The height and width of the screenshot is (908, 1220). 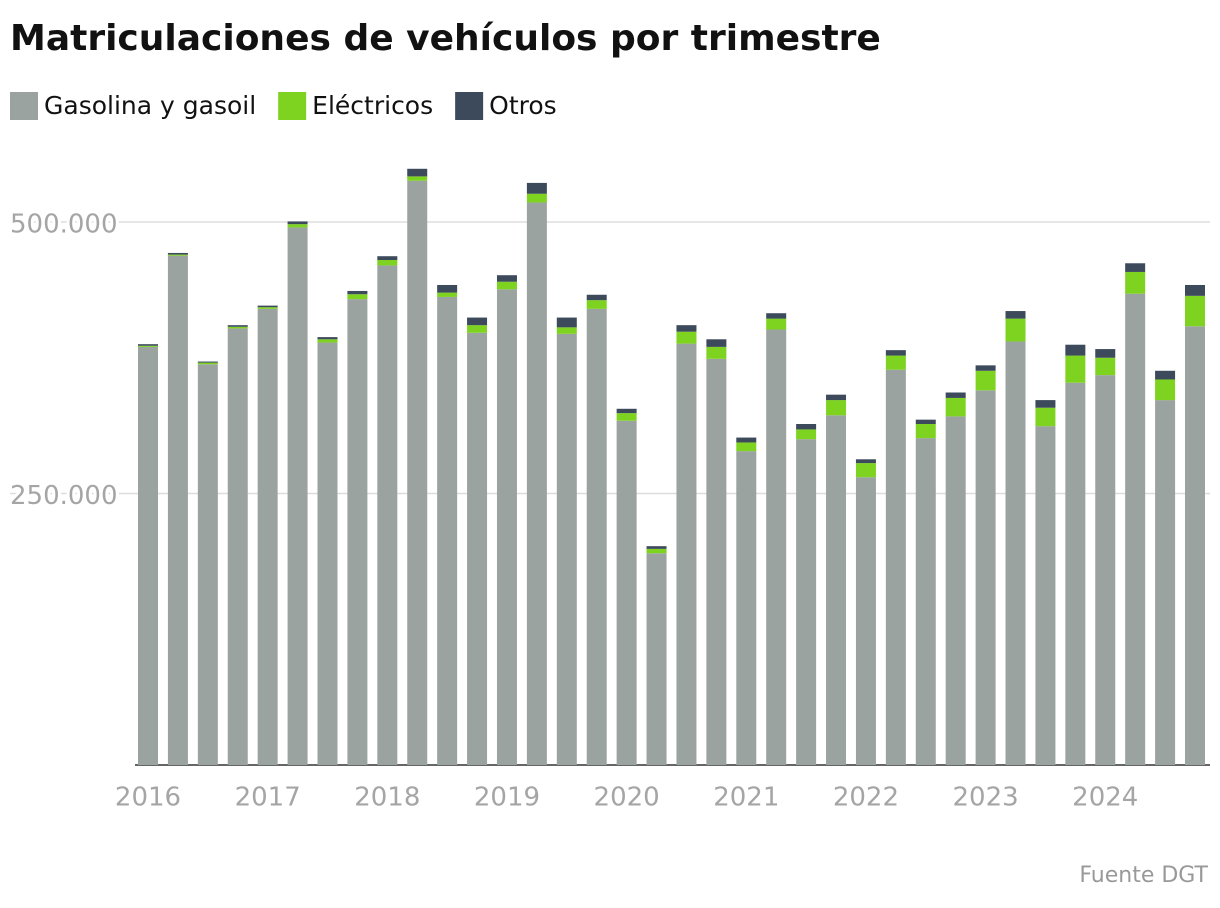 What do you see at coordinates (372, 105) in the screenshot?
I see `legend-label: Eléctricos` at bounding box center [372, 105].